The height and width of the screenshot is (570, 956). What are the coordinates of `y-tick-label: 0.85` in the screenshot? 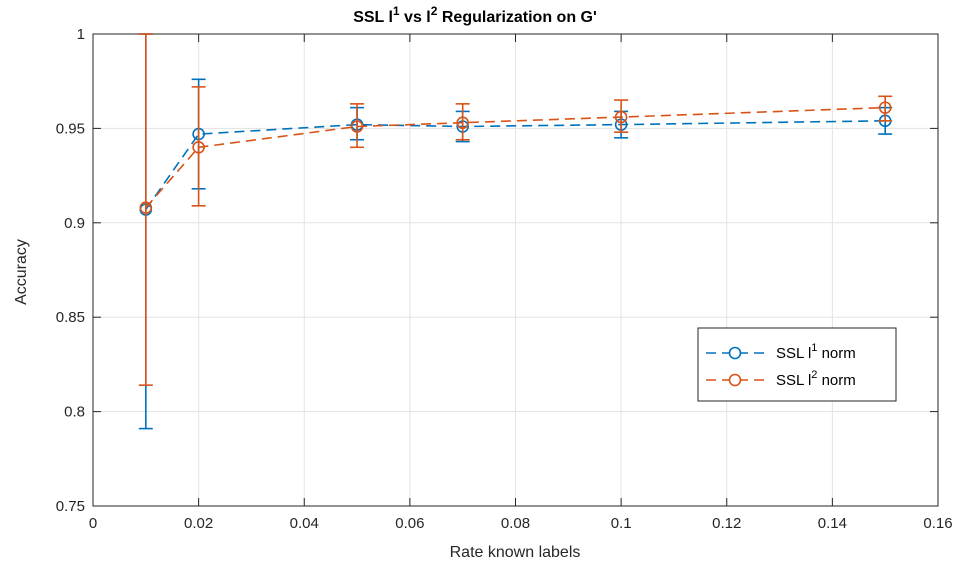 It's located at (70, 317).